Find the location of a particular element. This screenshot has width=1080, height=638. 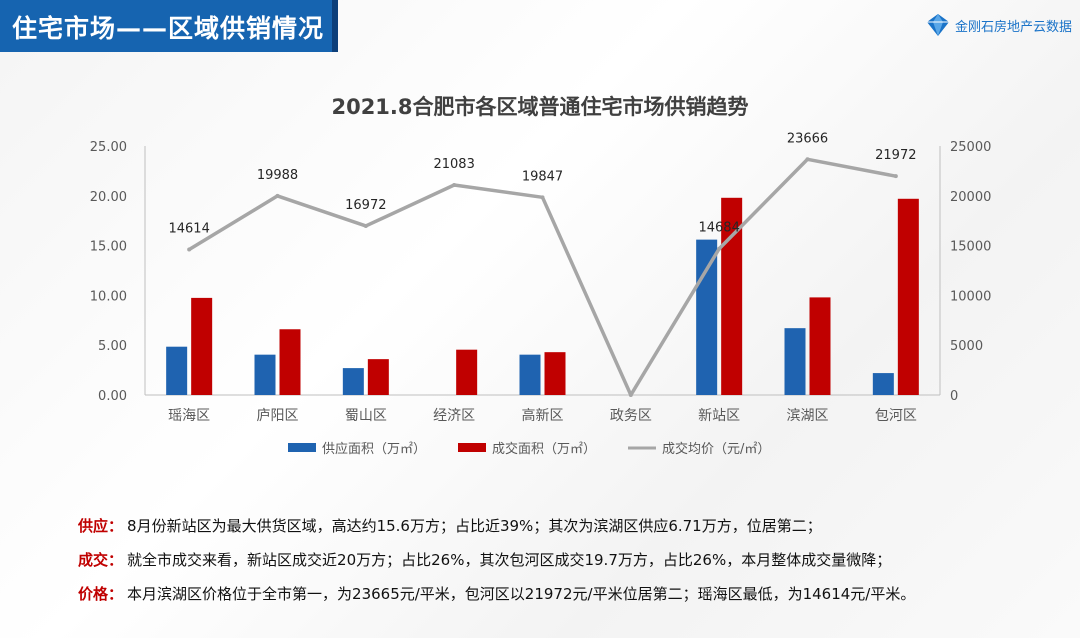

x-tick-label: 新站区 is located at coordinates (719, 416).